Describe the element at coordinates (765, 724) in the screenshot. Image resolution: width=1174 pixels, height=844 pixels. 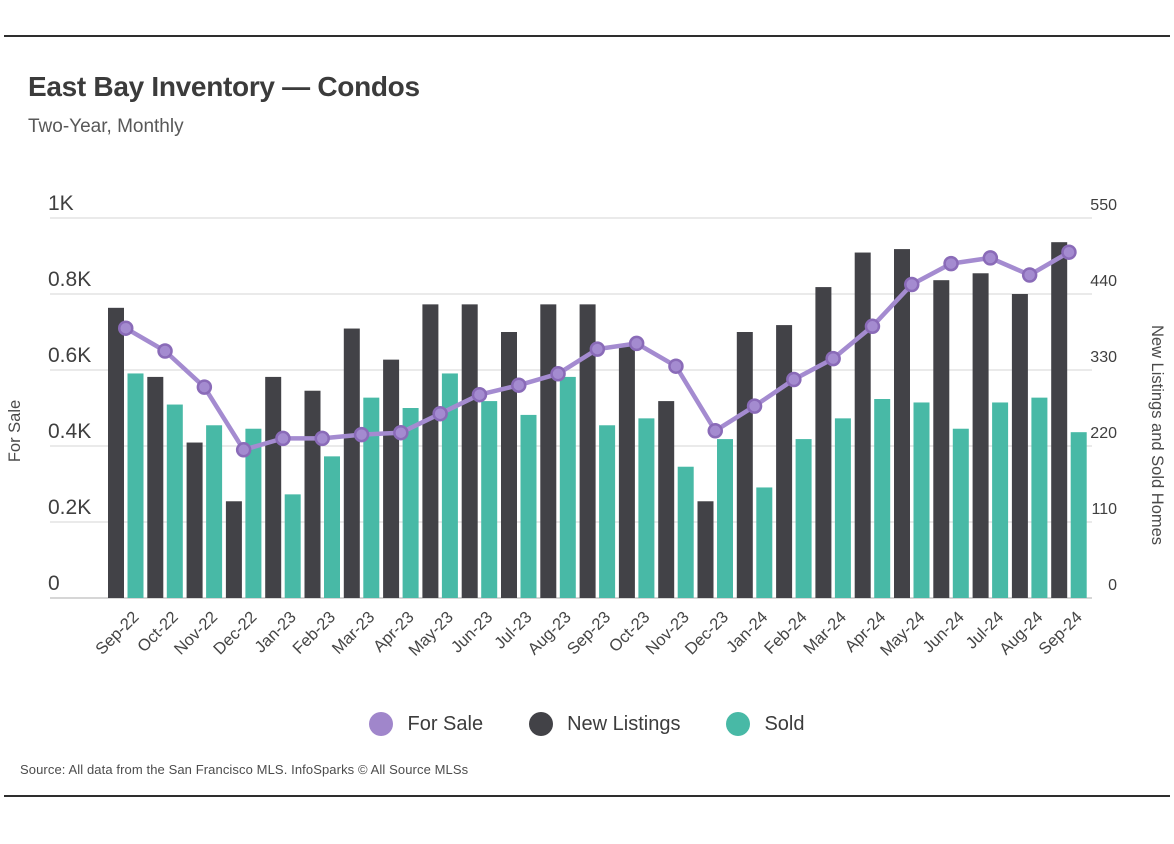
I see `legend-item-sold: Sold` at that location.